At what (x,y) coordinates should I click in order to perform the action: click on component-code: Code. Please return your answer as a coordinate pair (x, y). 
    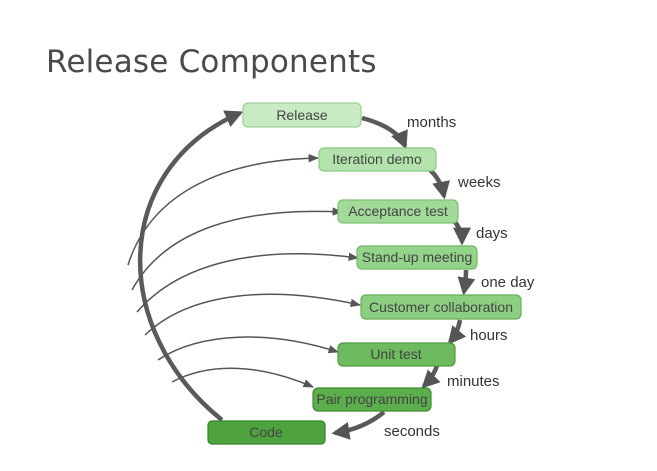
    Looking at the image, I should click on (266, 432).